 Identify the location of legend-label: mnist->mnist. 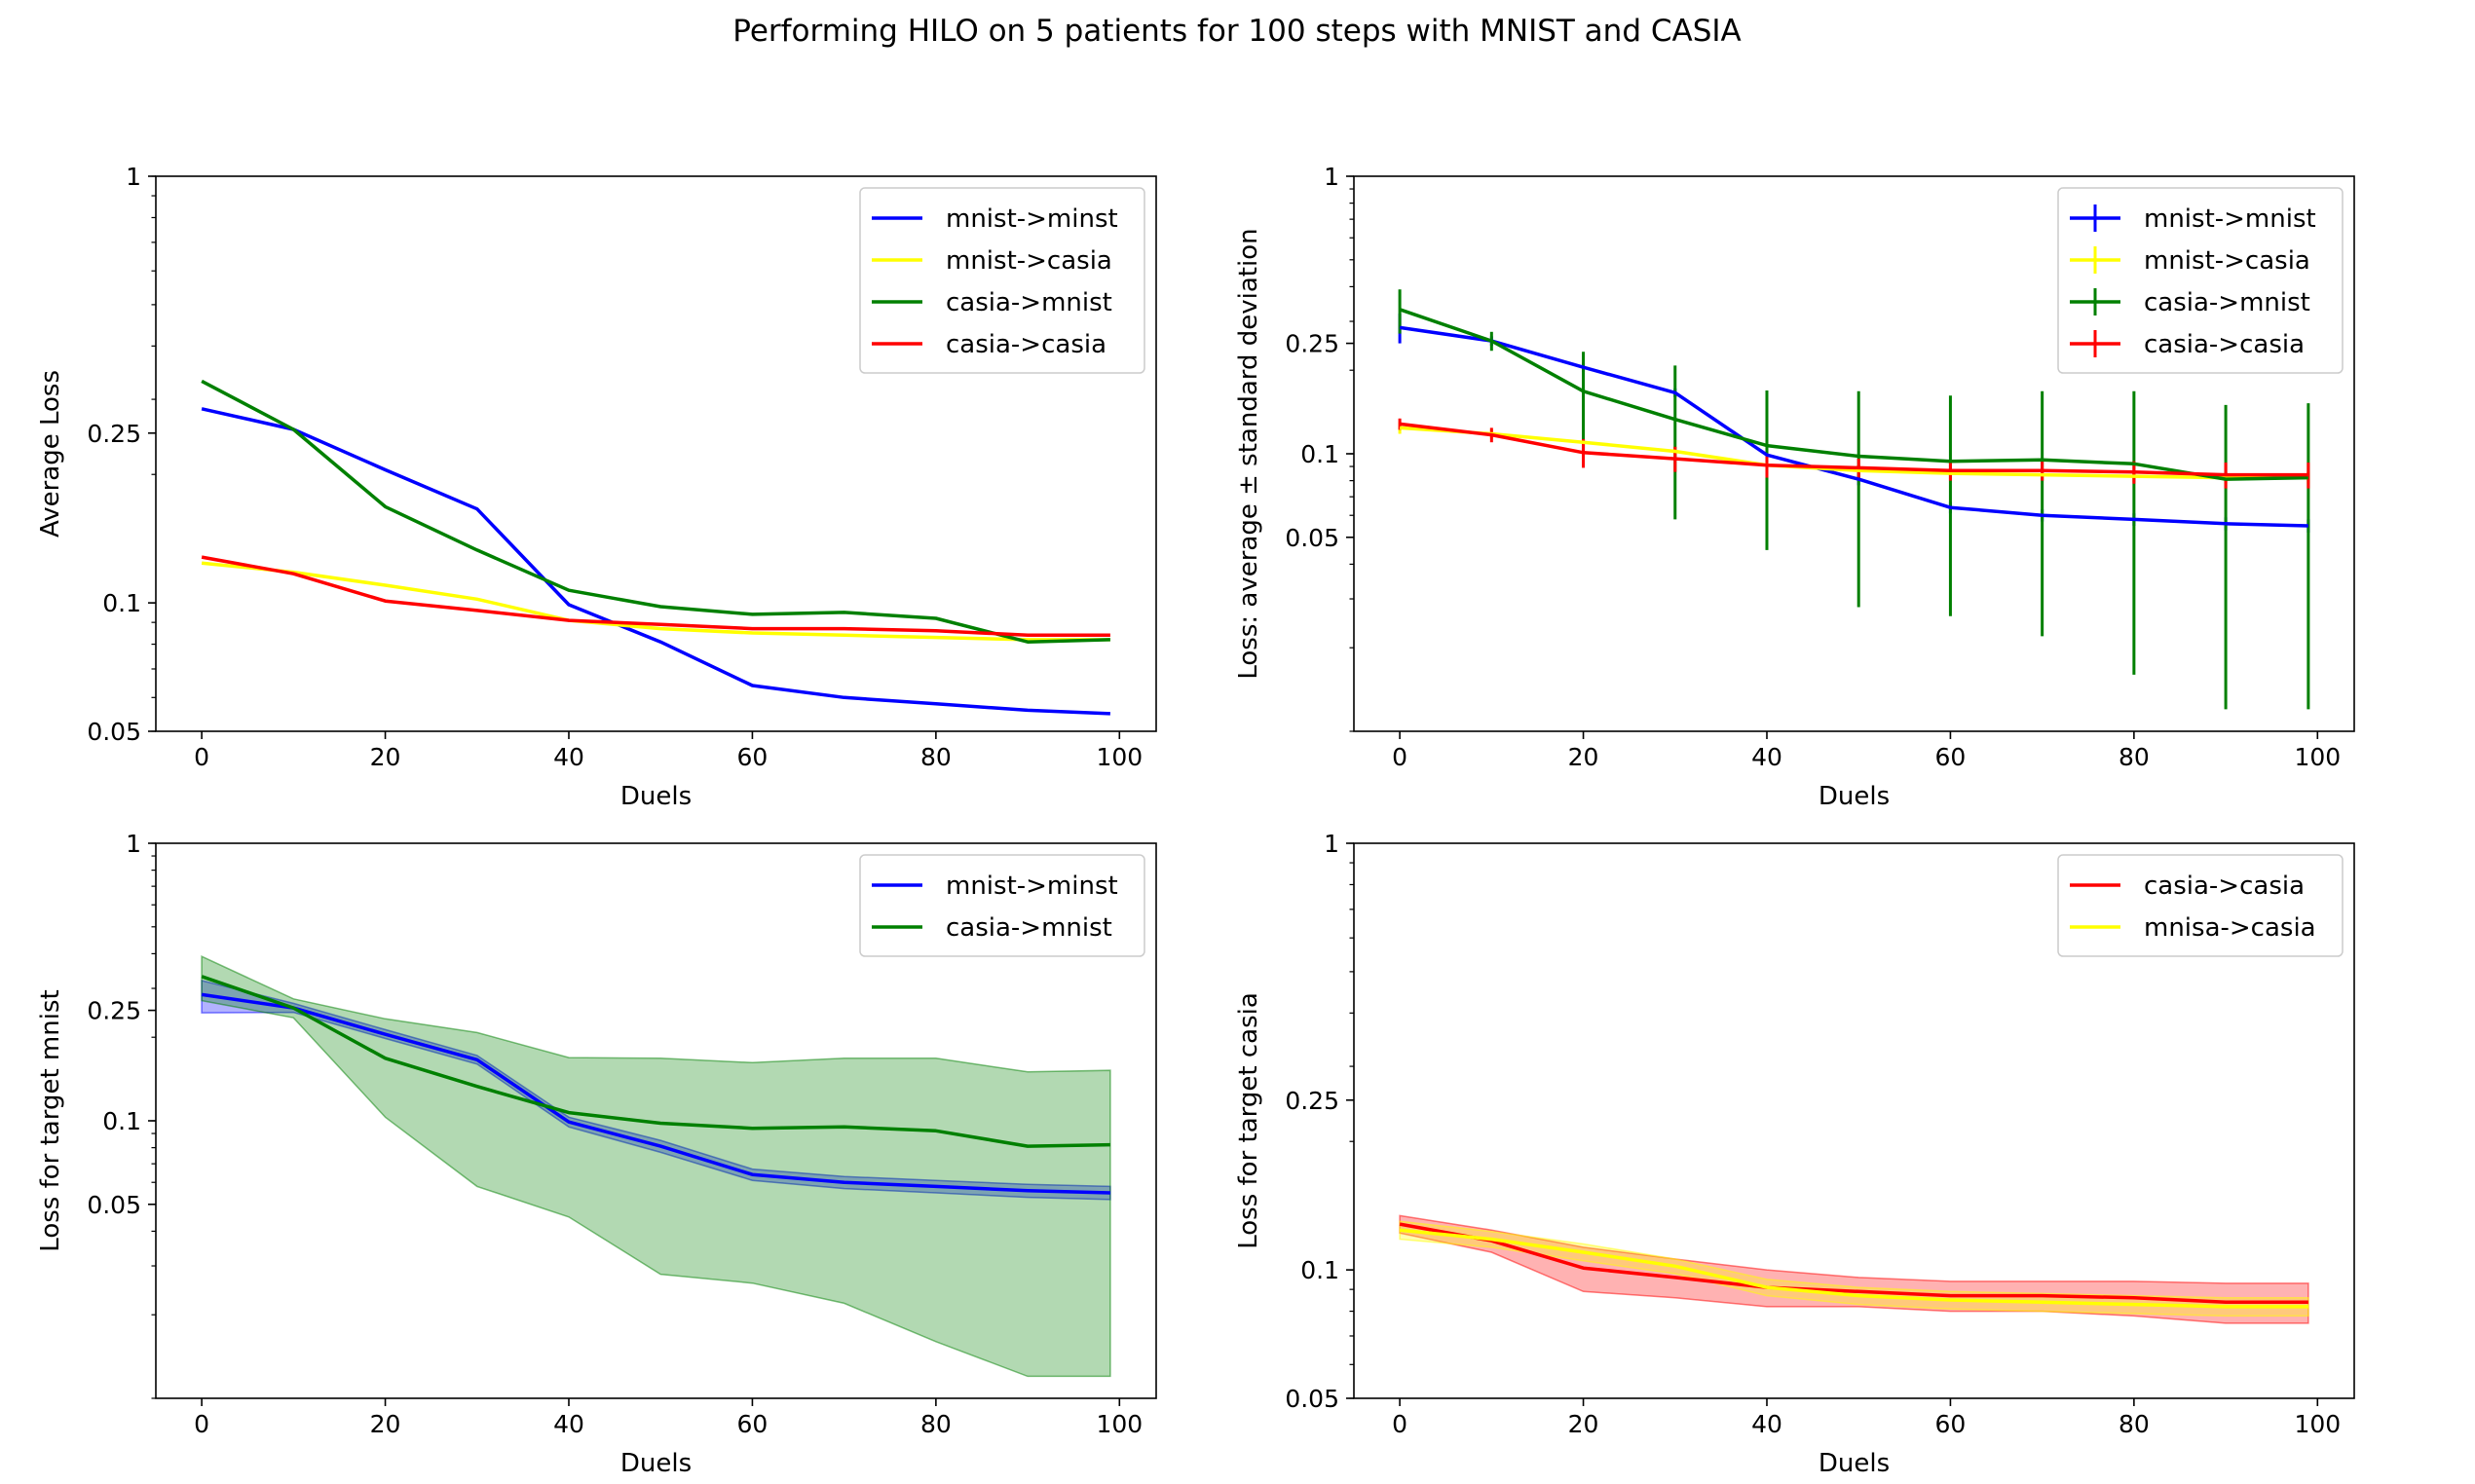
(2230, 219).